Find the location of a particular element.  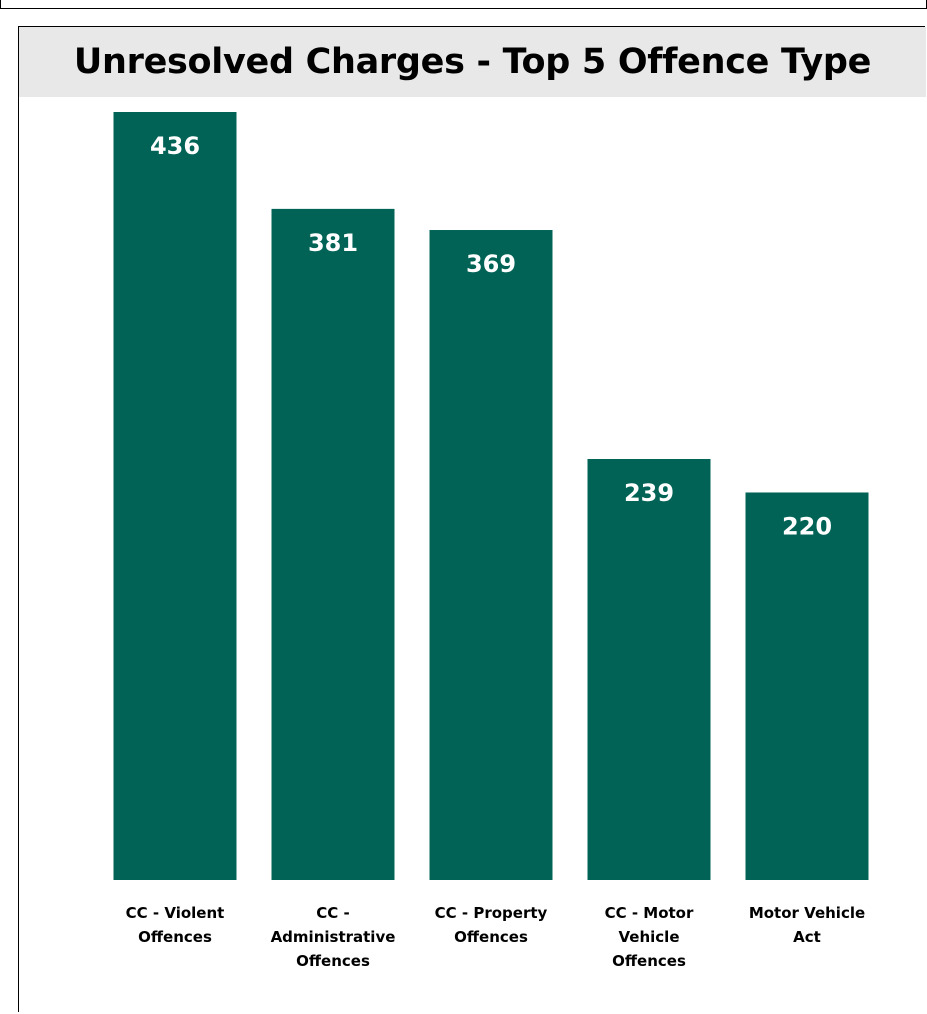

x-tick-label-line: CC - is located at coordinates (332, 913).